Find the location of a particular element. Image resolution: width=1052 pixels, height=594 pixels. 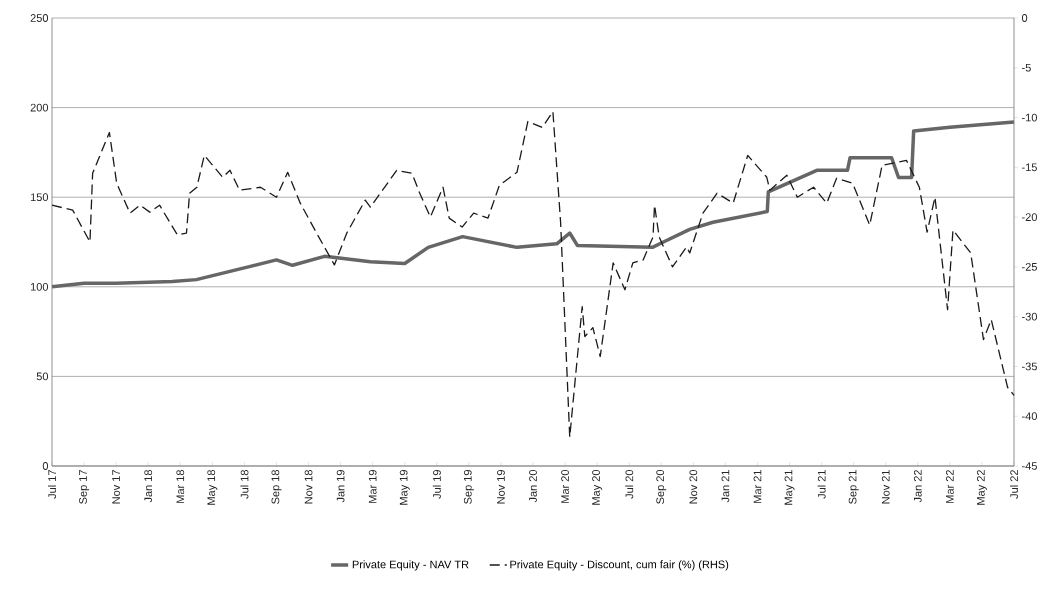

x-tick-label: Mar 19 is located at coordinates (372, 486).